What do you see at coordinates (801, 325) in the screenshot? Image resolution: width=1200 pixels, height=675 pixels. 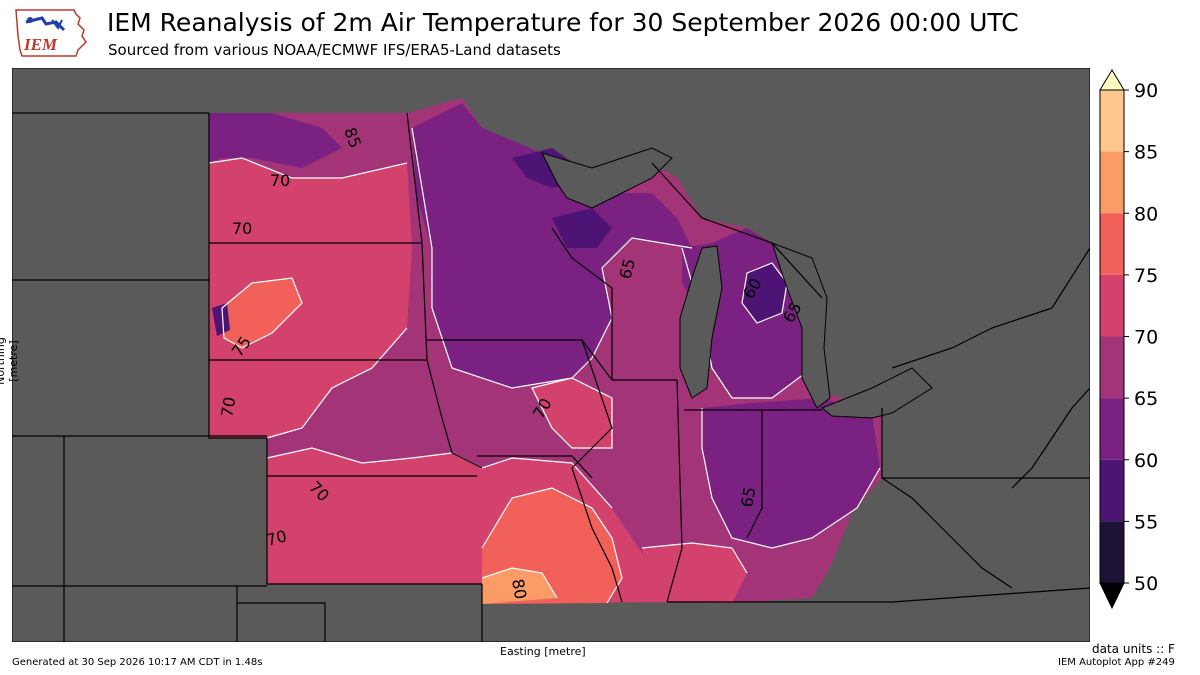 I see `lake-huron` at bounding box center [801, 325].